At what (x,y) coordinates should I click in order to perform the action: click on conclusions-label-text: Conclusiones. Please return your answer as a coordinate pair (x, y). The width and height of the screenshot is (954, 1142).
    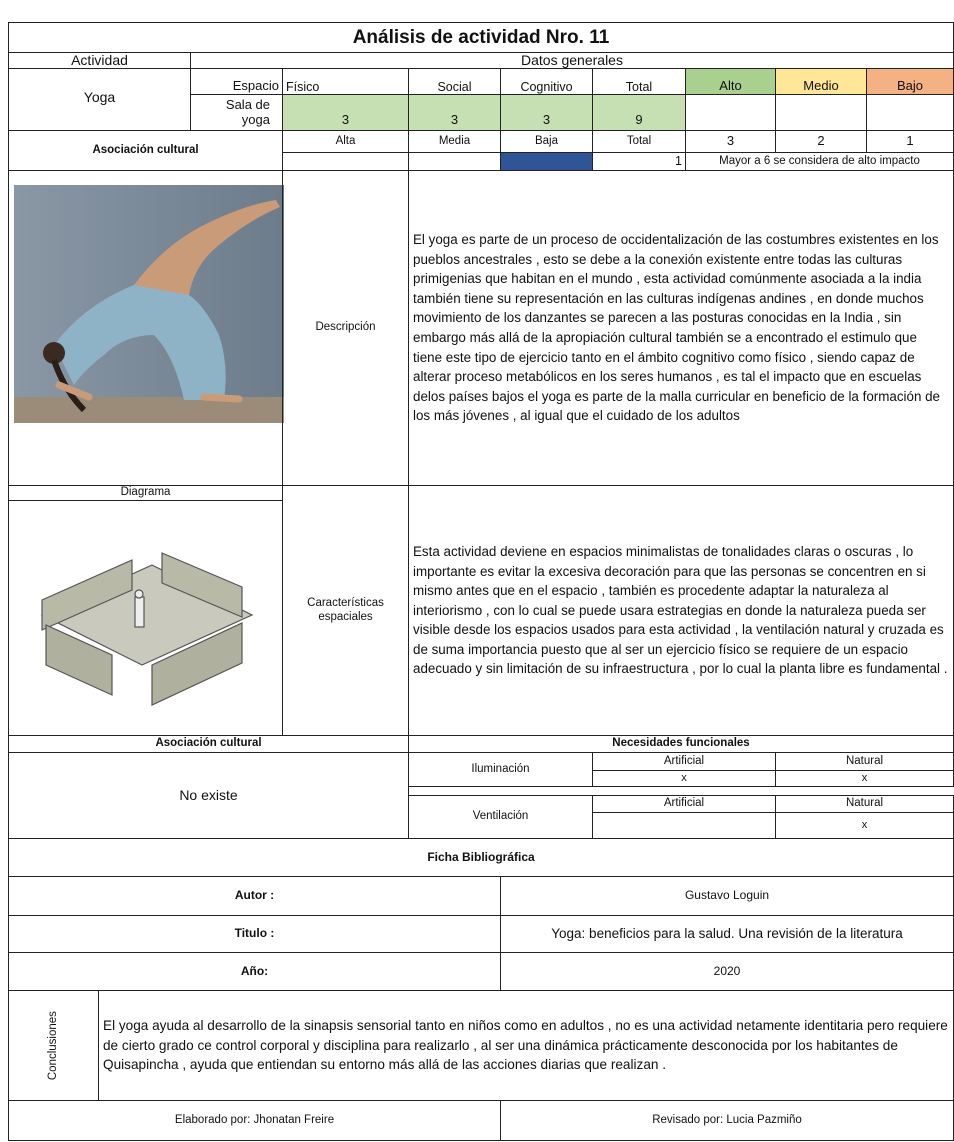
    Looking at the image, I should click on (52, 1045).